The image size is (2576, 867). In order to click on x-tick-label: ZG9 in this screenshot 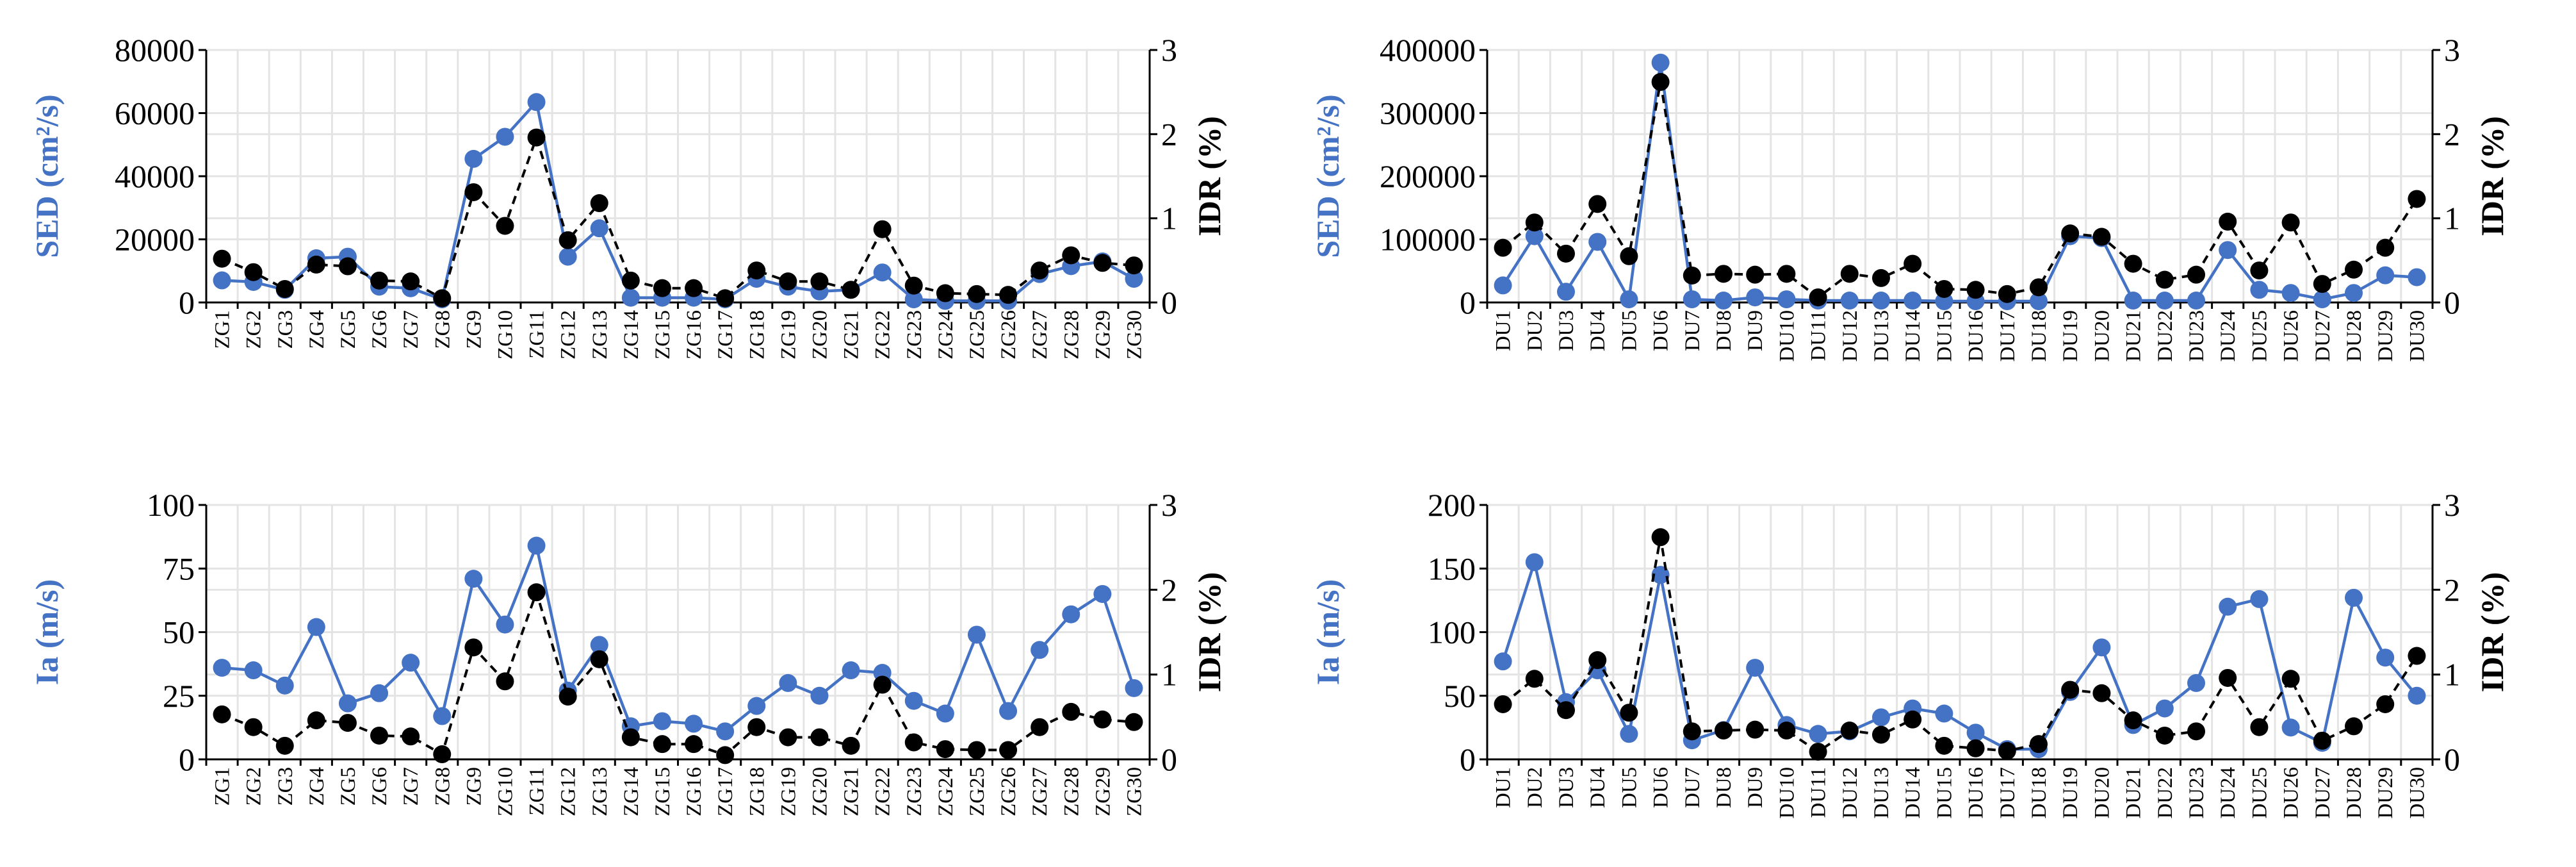, I will do `click(473, 786)`.